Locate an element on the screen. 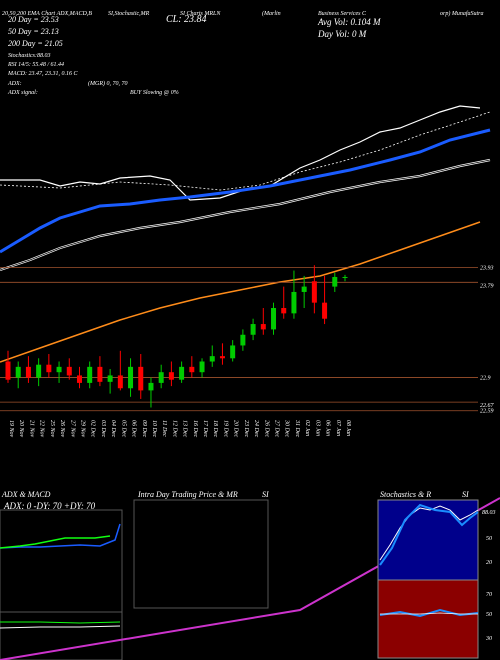 The width and height of the screenshot is (500, 660). stat: MACD: 23.47, 23.31, 0.16 C is located at coordinates (42, 73).